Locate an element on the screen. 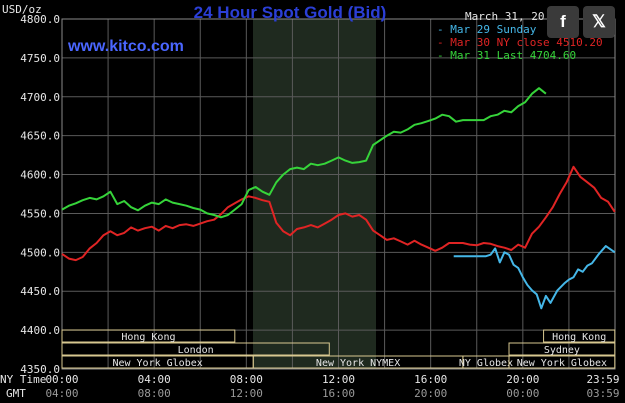 Image resolution: width=625 pixels, height=403 pixels. x-icon: 𝕏 is located at coordinates (599, 21).